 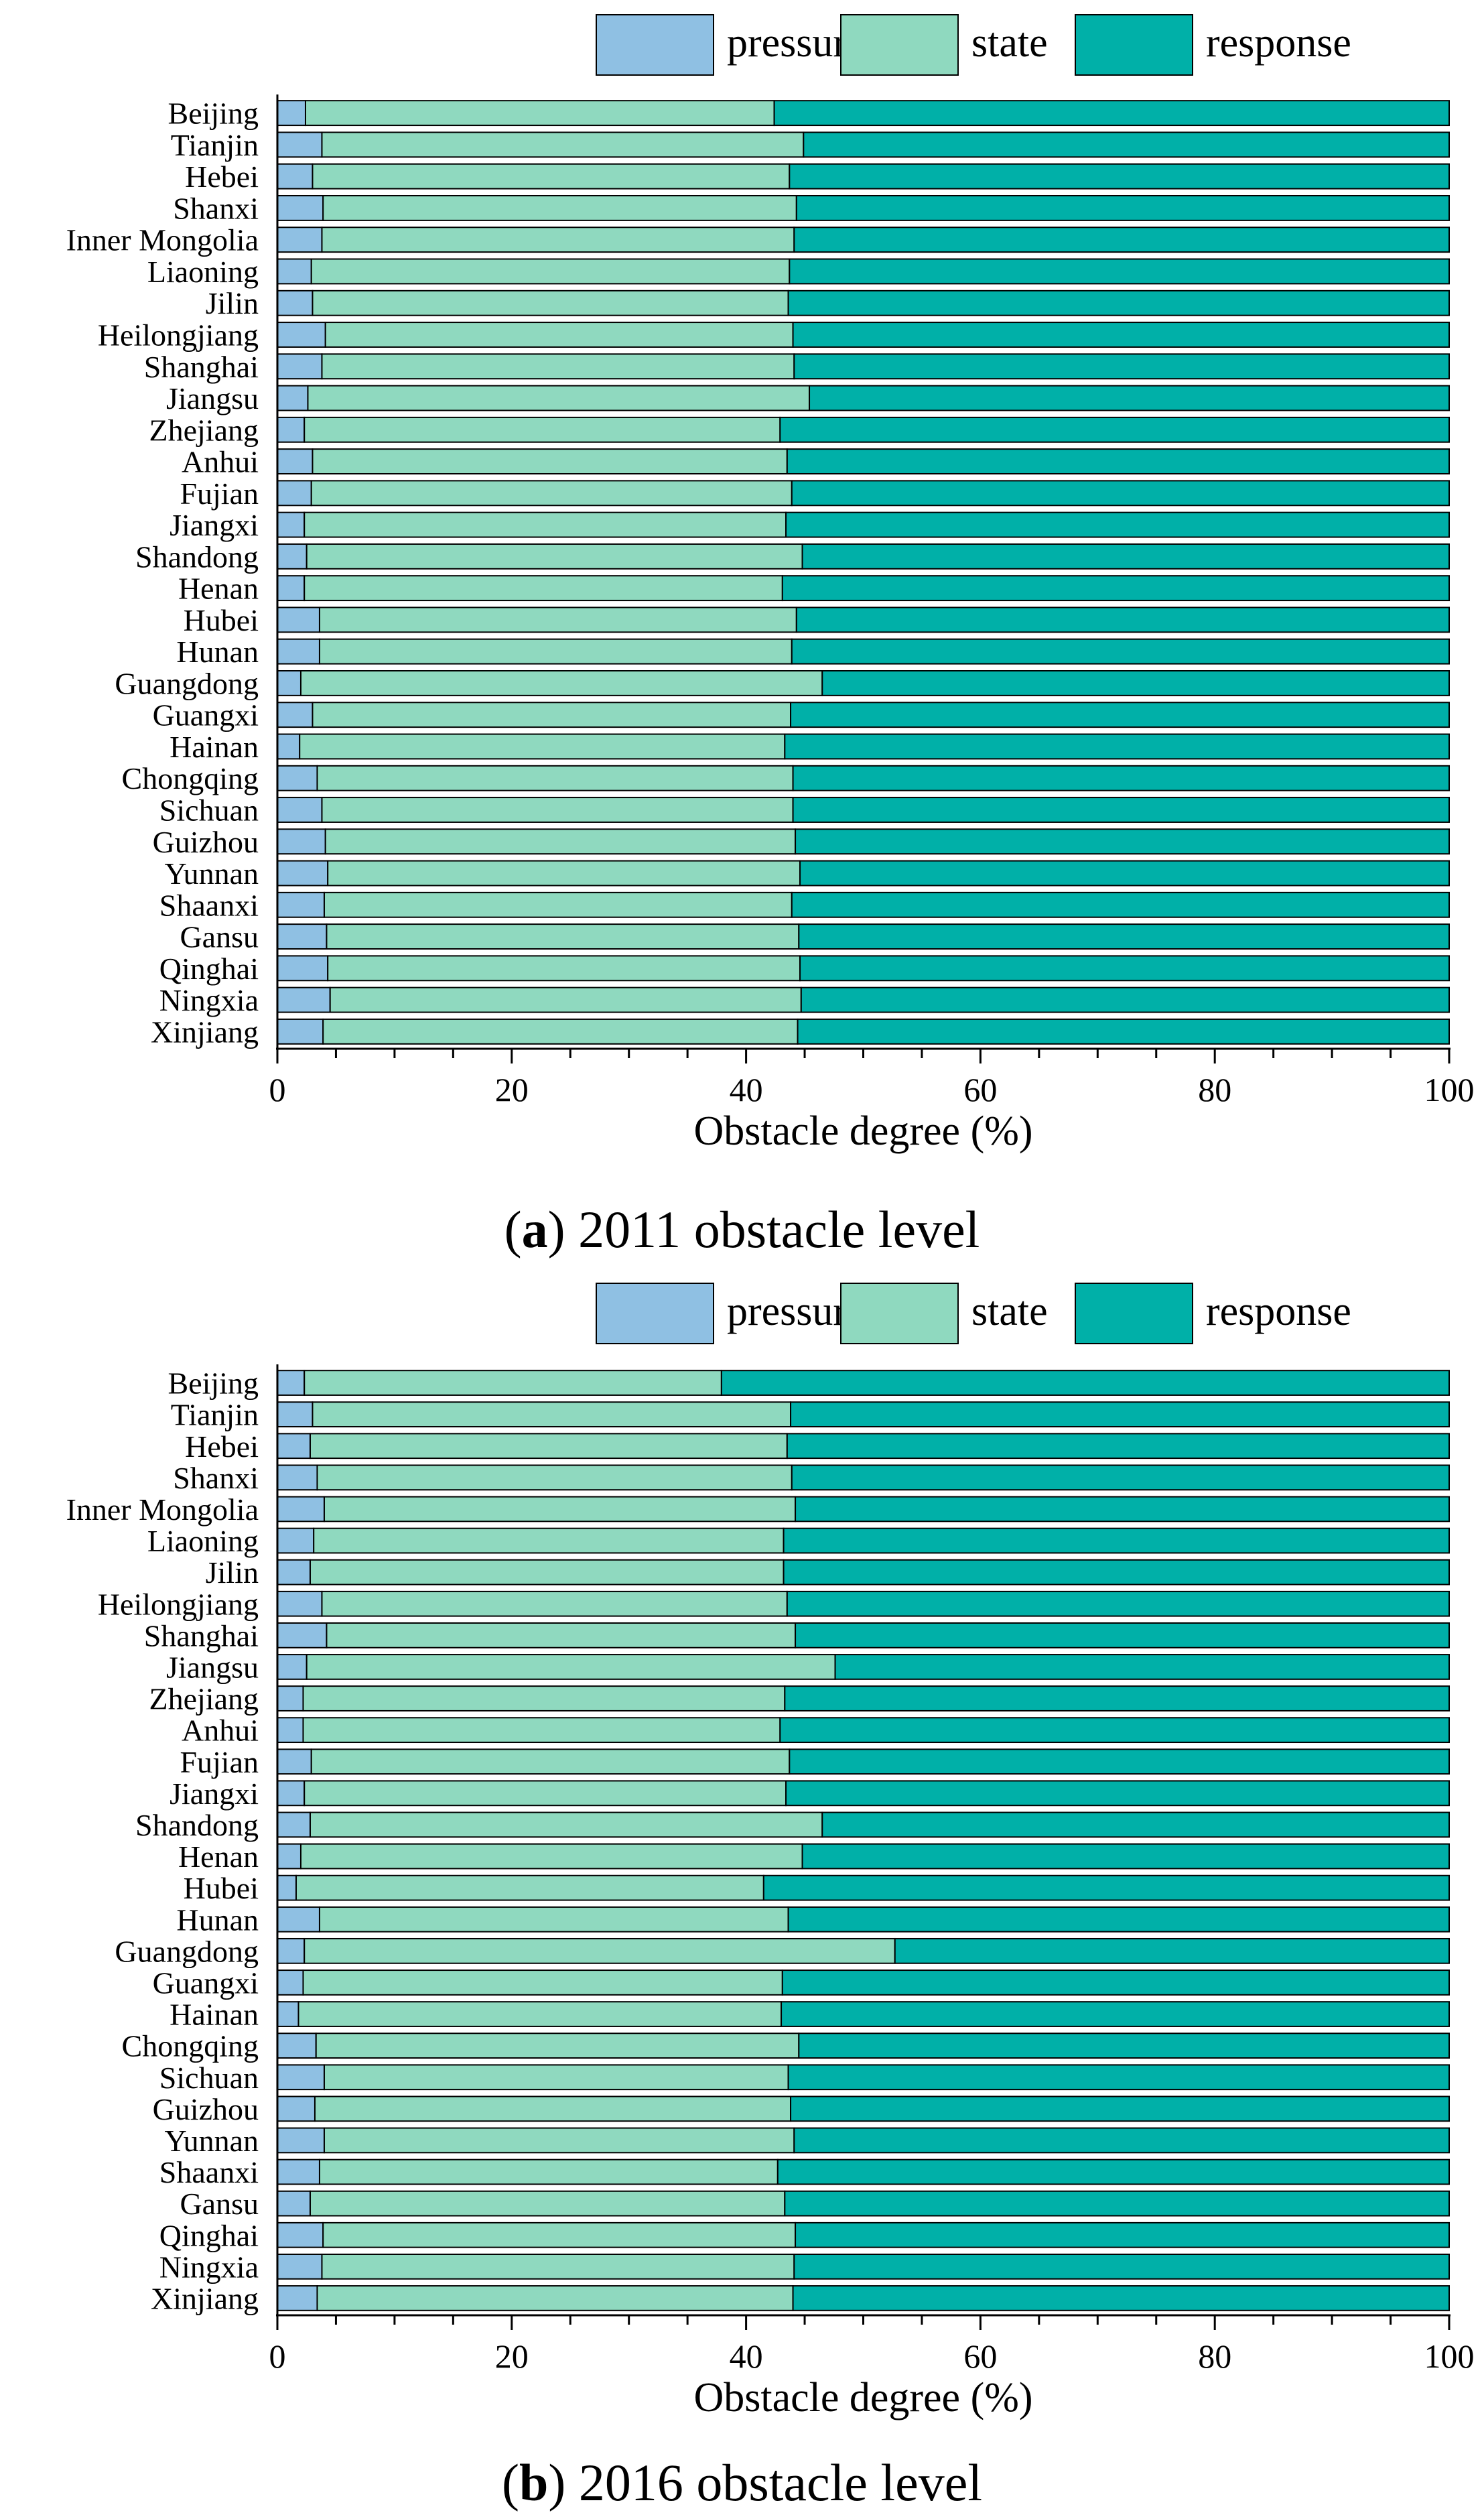 I want to click on legend-label-state: state, so click(x=1010, y=1312).